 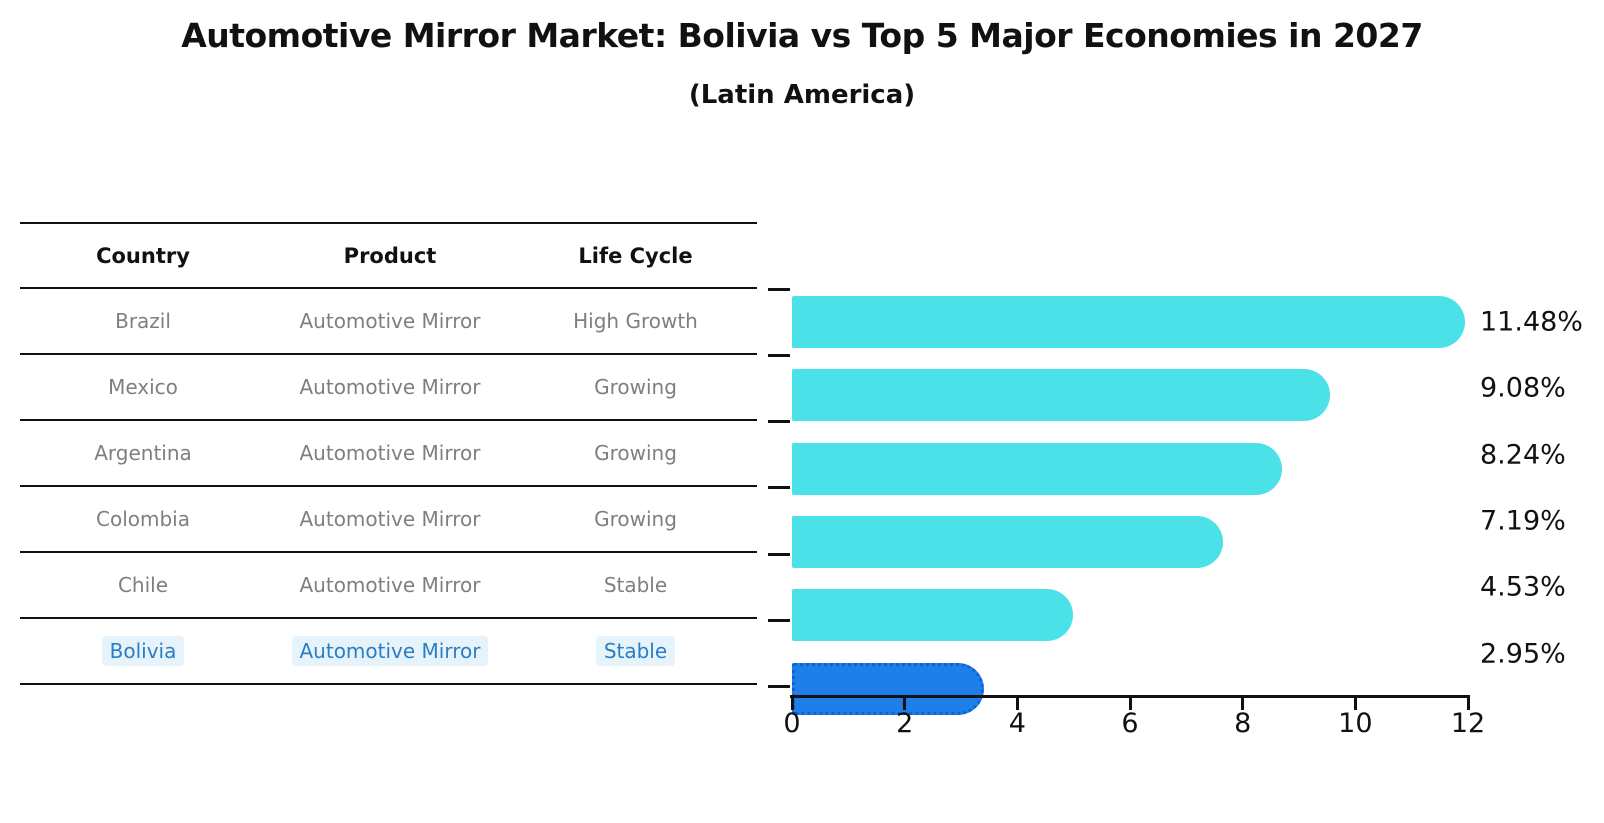 I want to click on bar-colombia, so click(x=1008, y=541).